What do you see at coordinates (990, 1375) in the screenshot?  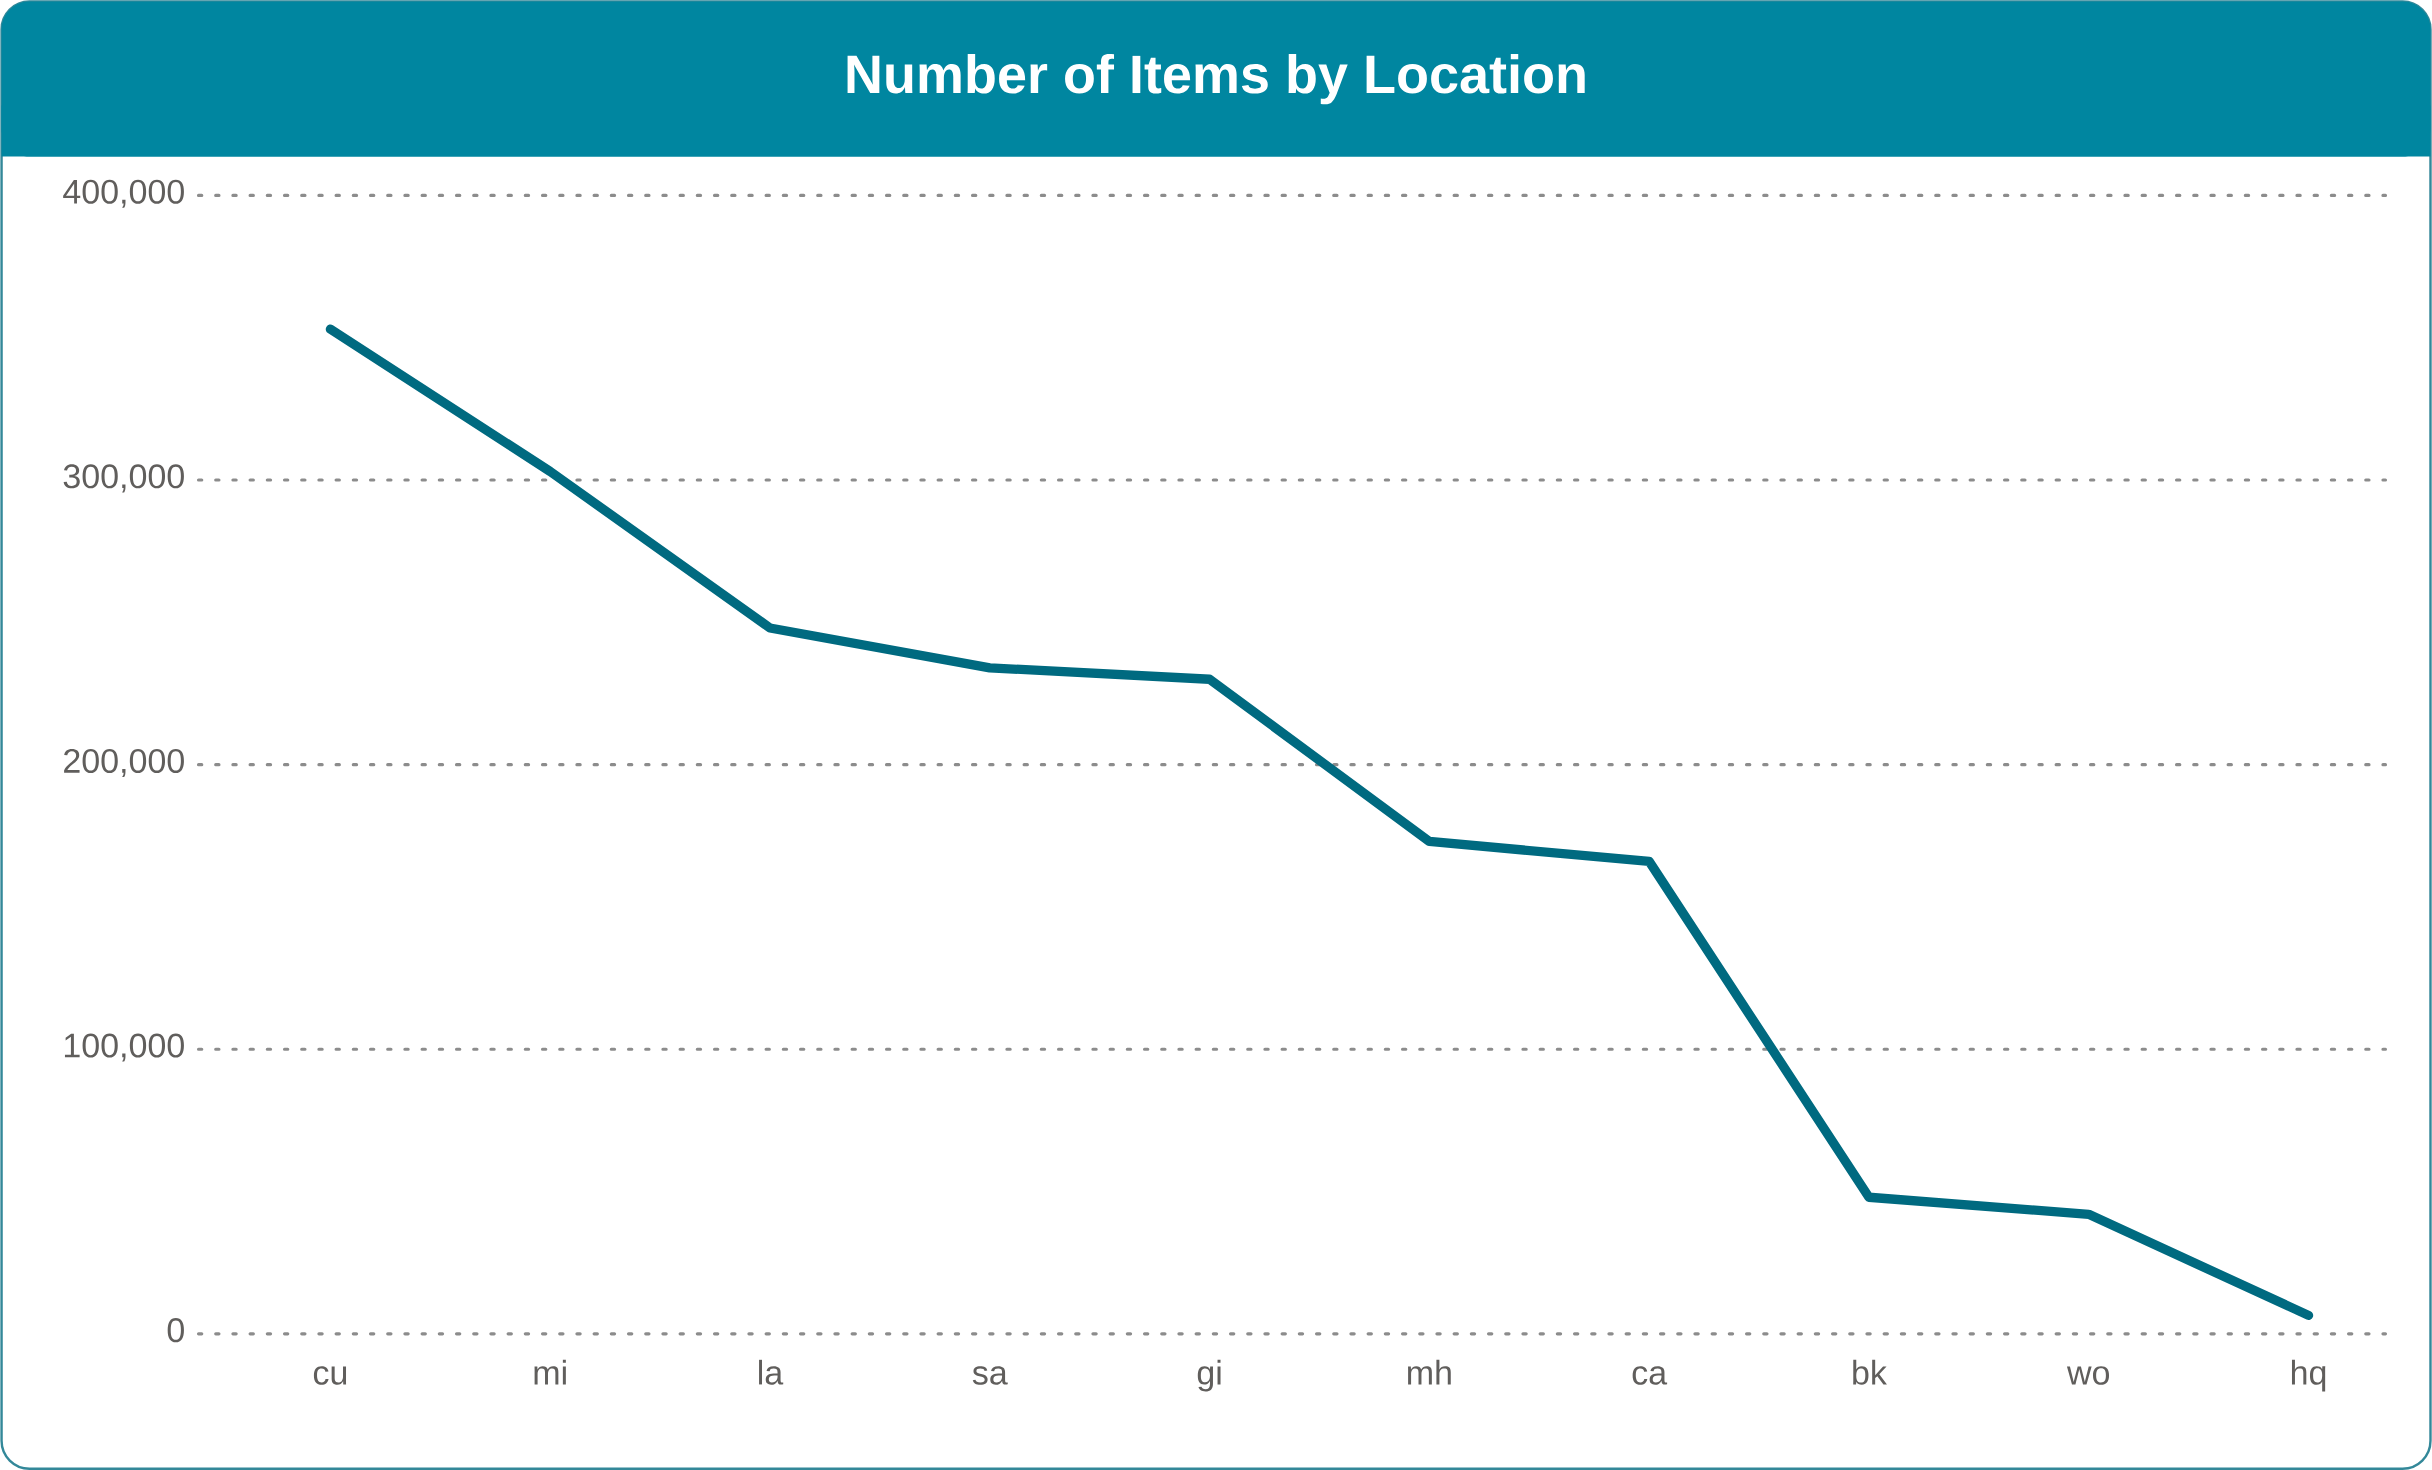 I see `x-tick-label: sa` at bounding box center [990, 1375].